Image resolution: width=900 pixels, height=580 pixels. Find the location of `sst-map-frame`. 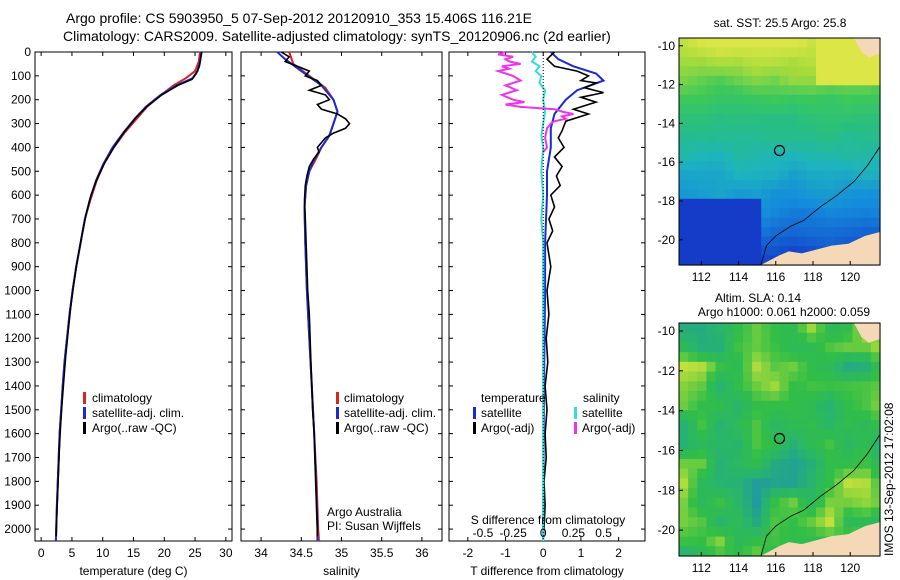

sst-map-frame is located at coordinates (779, 151).